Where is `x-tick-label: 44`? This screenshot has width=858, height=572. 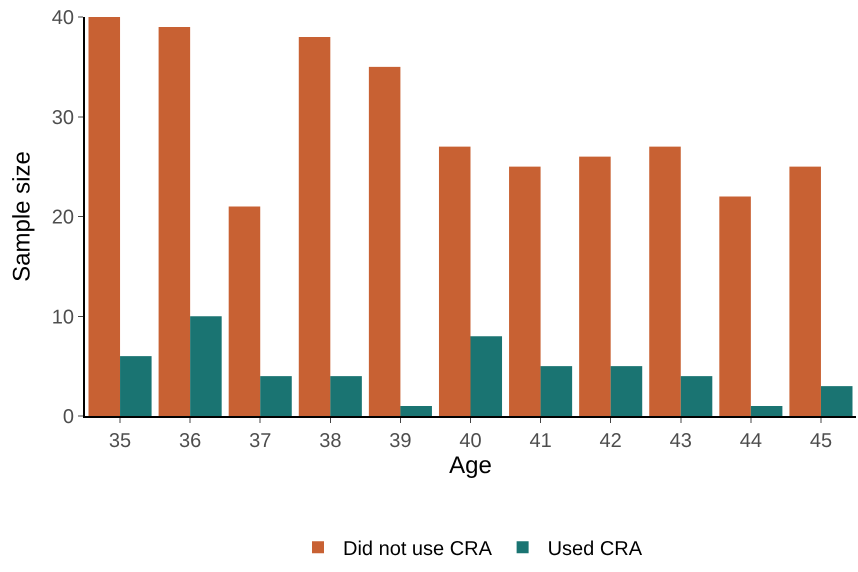
x-tick-label: 44 is located at coordinates (751, 441).